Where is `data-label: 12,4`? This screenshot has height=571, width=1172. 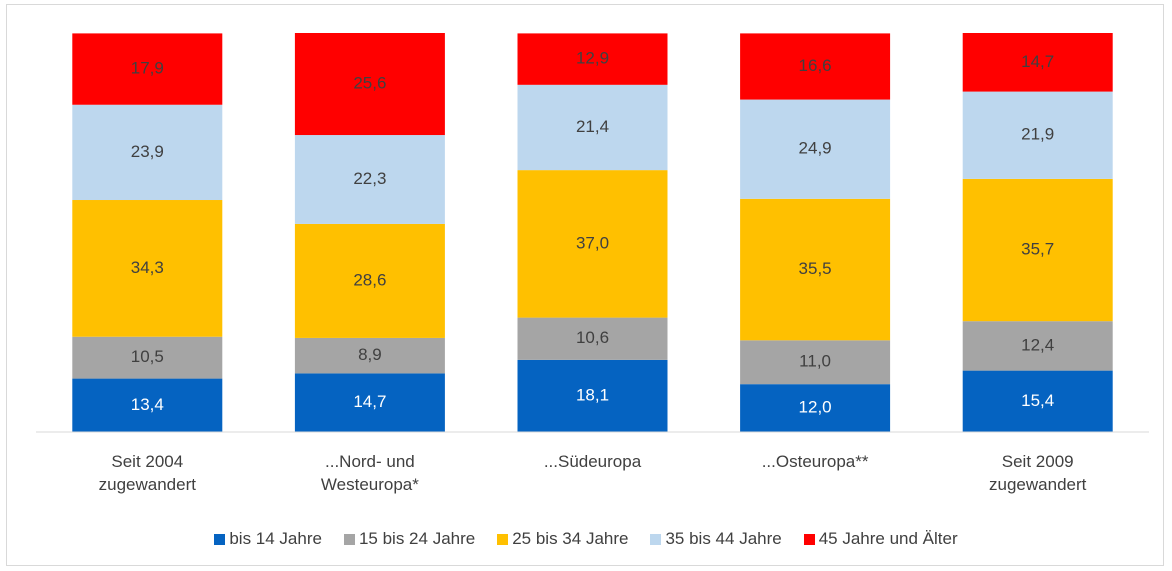 data-label: 12,4 is located at coordinates (1037, 344).